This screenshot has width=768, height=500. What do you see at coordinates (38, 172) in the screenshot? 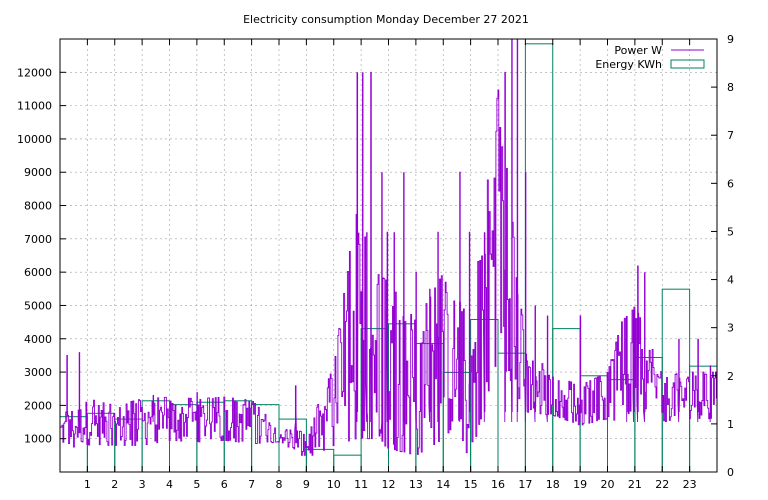
I see `y-left-tick-label: 9000` at bounding box center [38, 172].